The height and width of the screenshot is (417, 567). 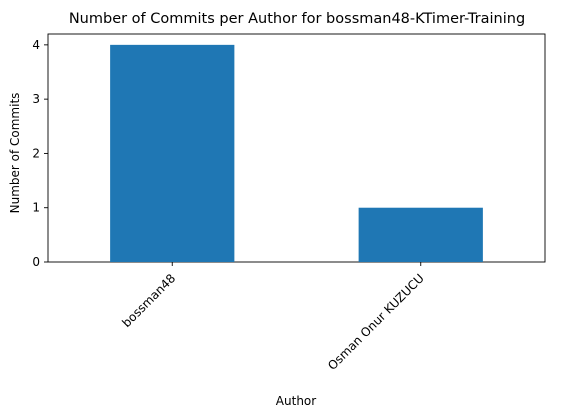 What do you see at coordinates (148, 300) in the screenshot?
I see `x-tick-label: bossman48` at bounding box center [148, 300].